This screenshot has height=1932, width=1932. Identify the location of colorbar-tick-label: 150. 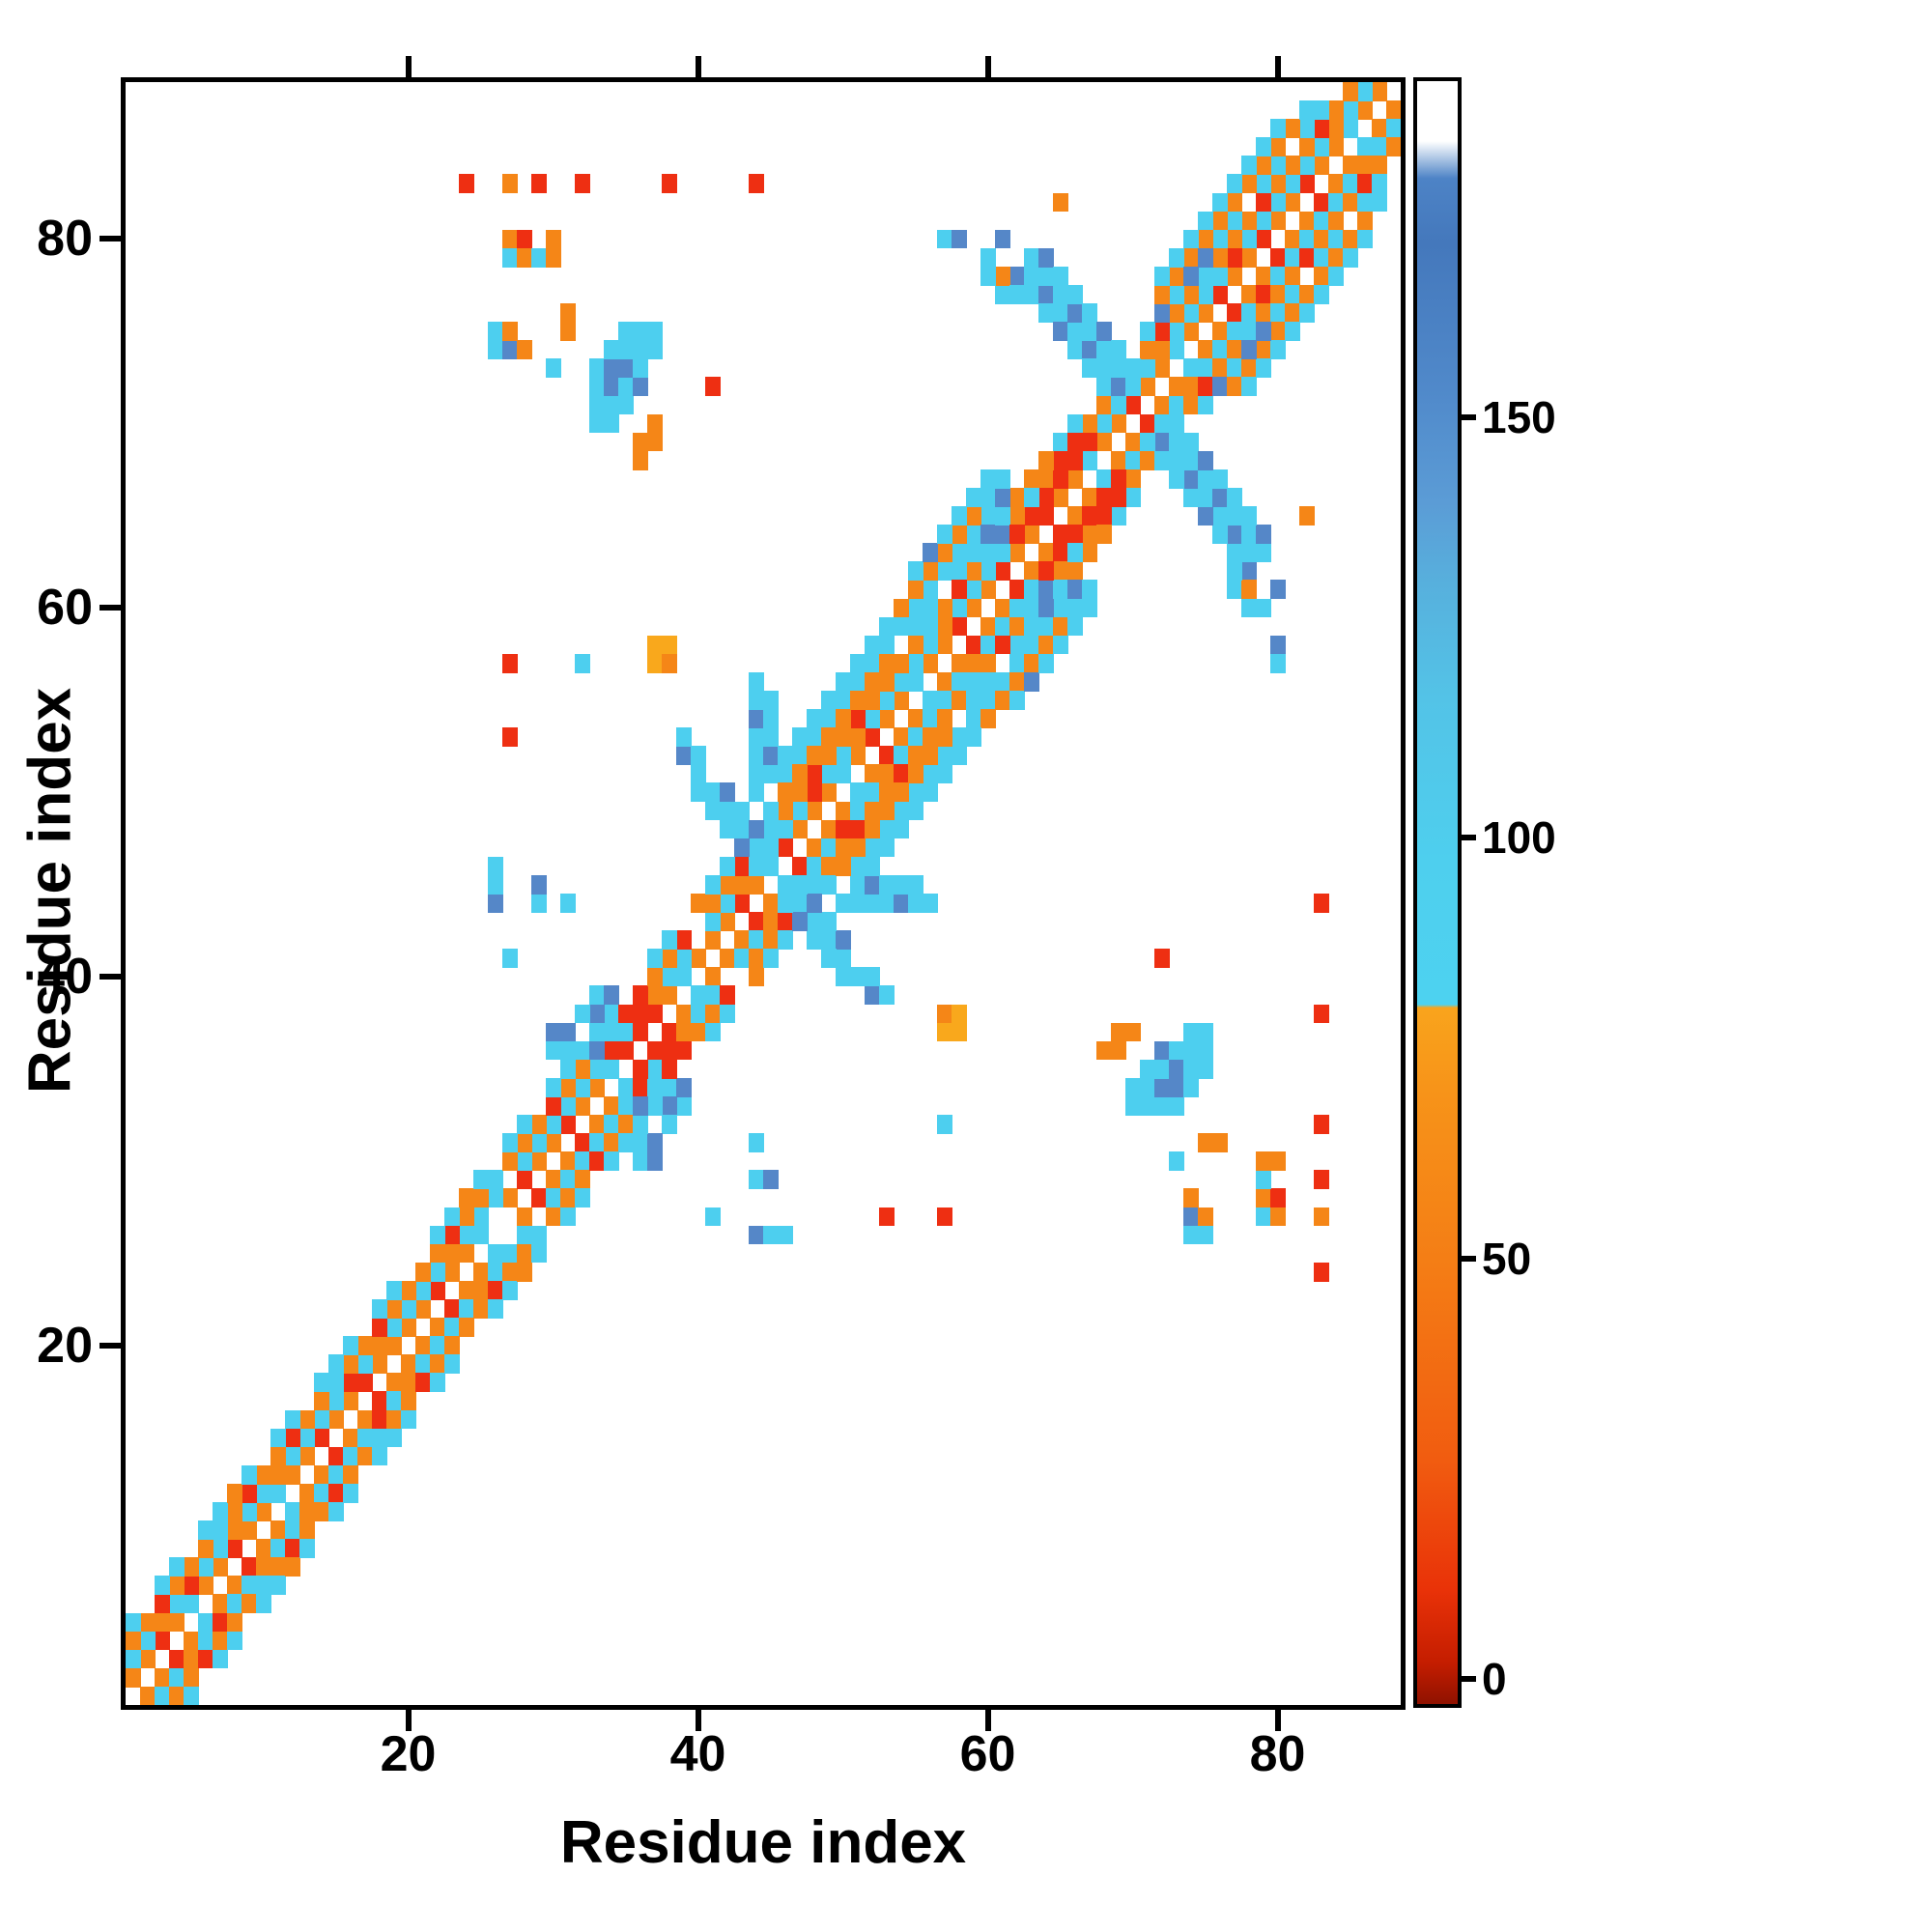
(1519, 417).